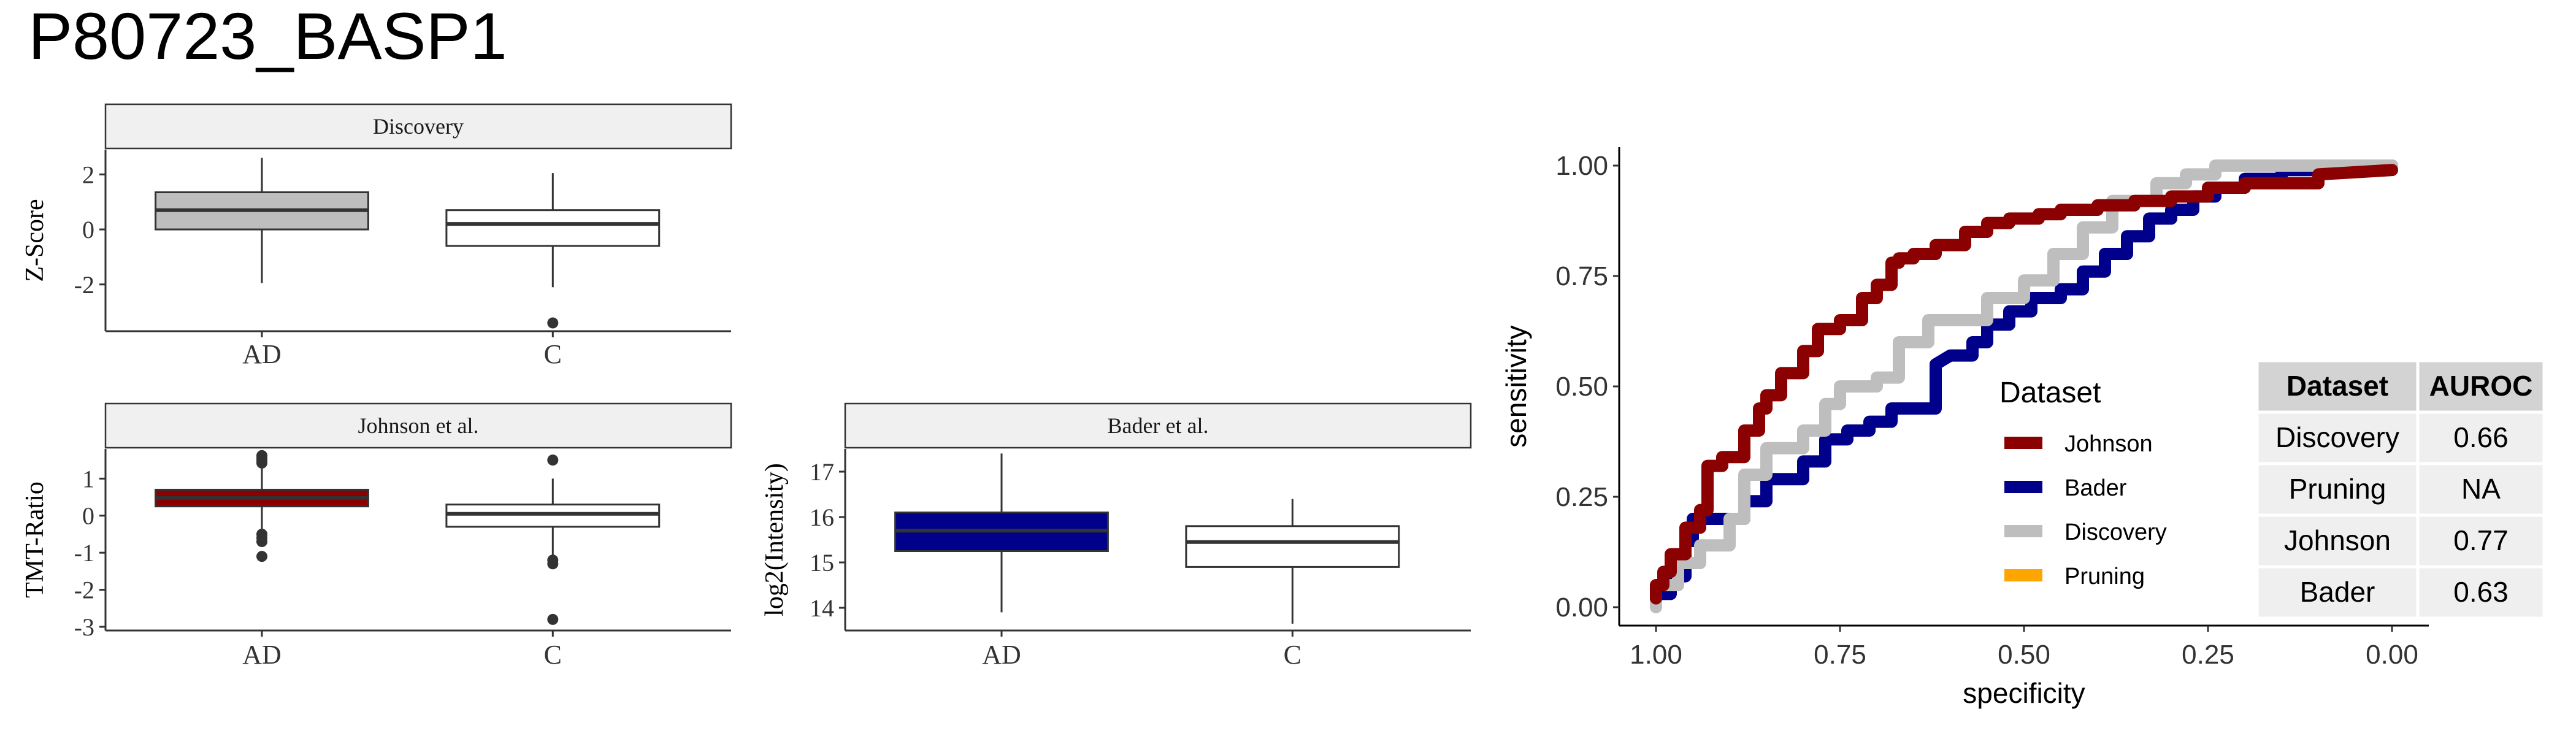 The height and width of the screenshot is (736, 2576). I want to click on box-plot-area: 17 16 15 14 log2(Intensity) AD C, so click(1116, 559).